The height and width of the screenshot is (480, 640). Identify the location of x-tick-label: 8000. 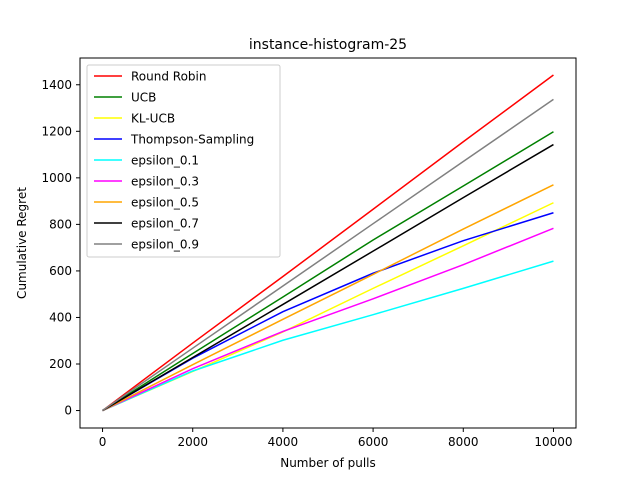
(463, 442).